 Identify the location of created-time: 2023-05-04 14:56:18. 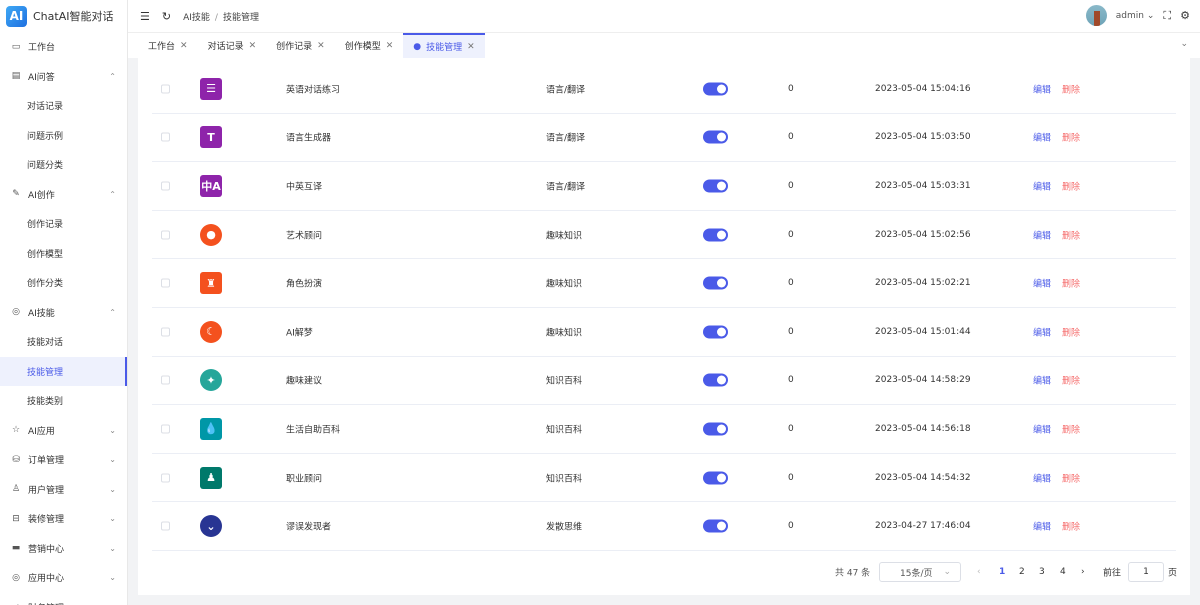
(923, 428).